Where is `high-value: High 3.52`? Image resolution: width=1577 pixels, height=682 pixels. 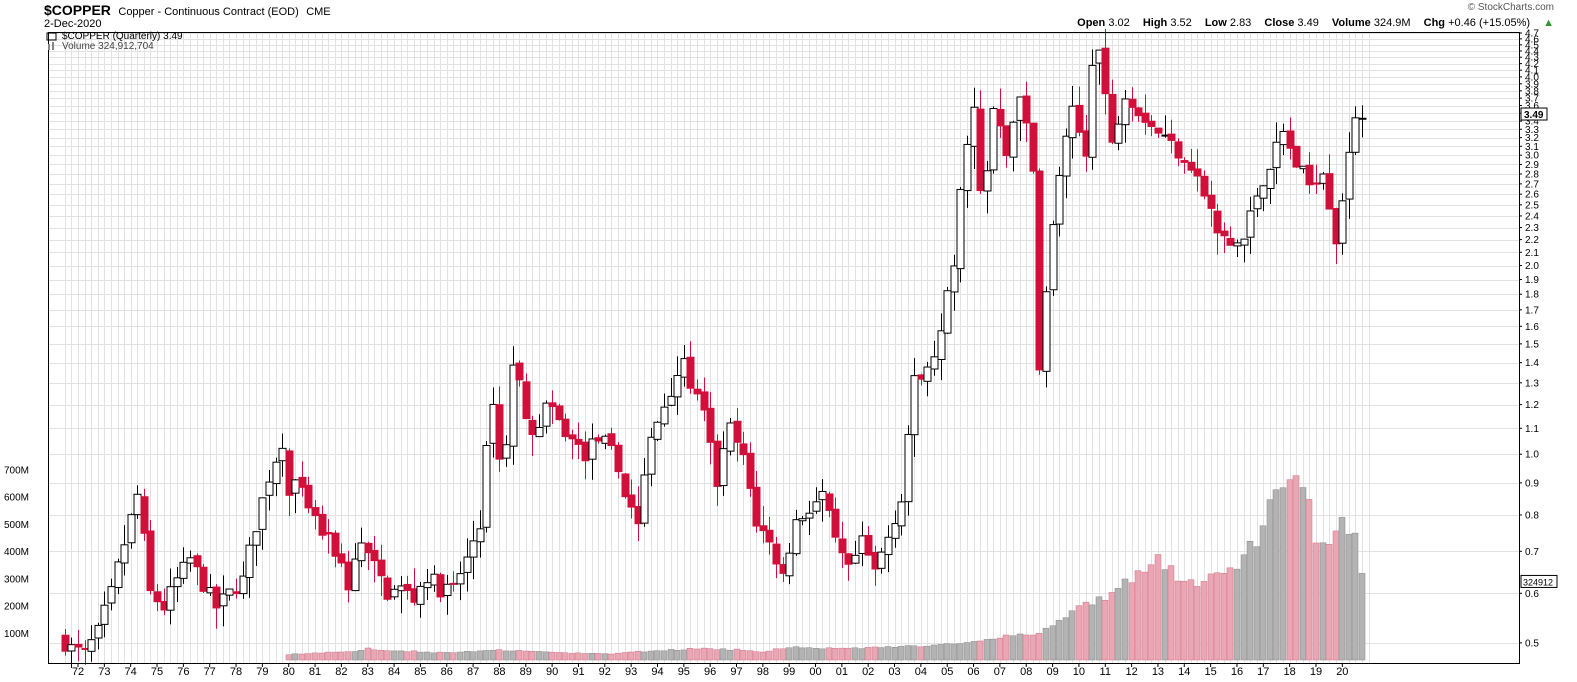
high-value: High 3.52 is located at coordinates (1167, 23).